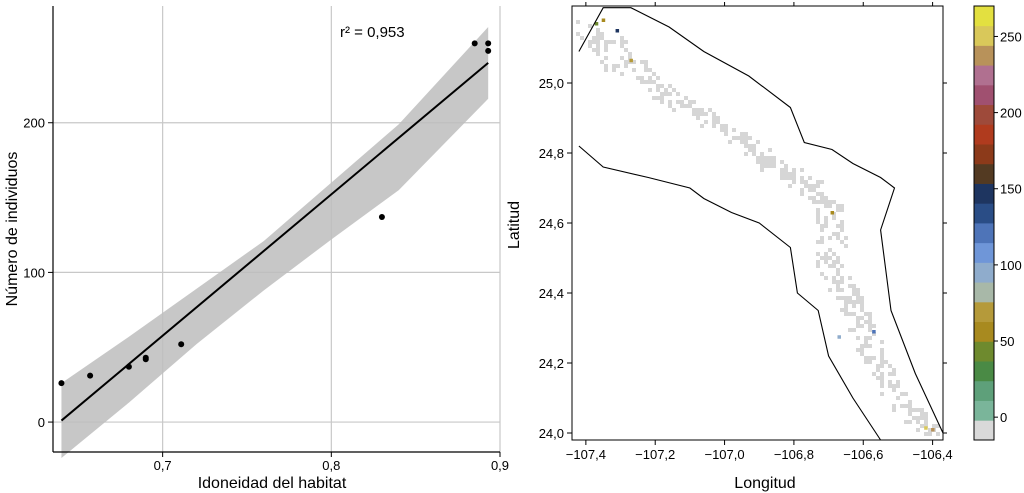 This screenshot has height=493, width=1024. What do you see at coordinates (1011, 113) in the screenshot?
I see `colorbar-tick-label-4: 200` at bounding box center [1011, 113].